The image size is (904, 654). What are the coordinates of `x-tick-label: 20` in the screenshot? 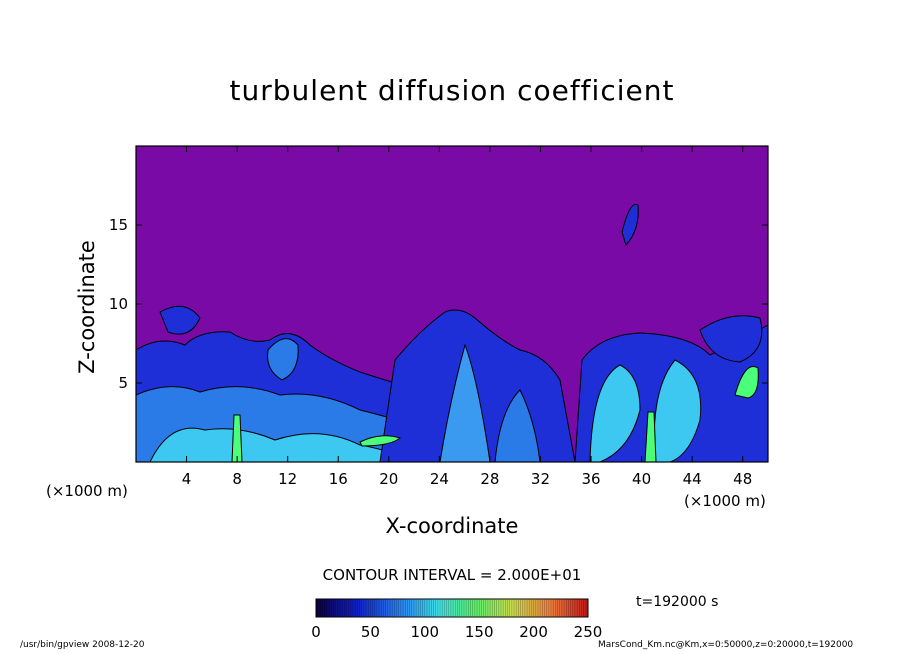 It's located at (388, 479).